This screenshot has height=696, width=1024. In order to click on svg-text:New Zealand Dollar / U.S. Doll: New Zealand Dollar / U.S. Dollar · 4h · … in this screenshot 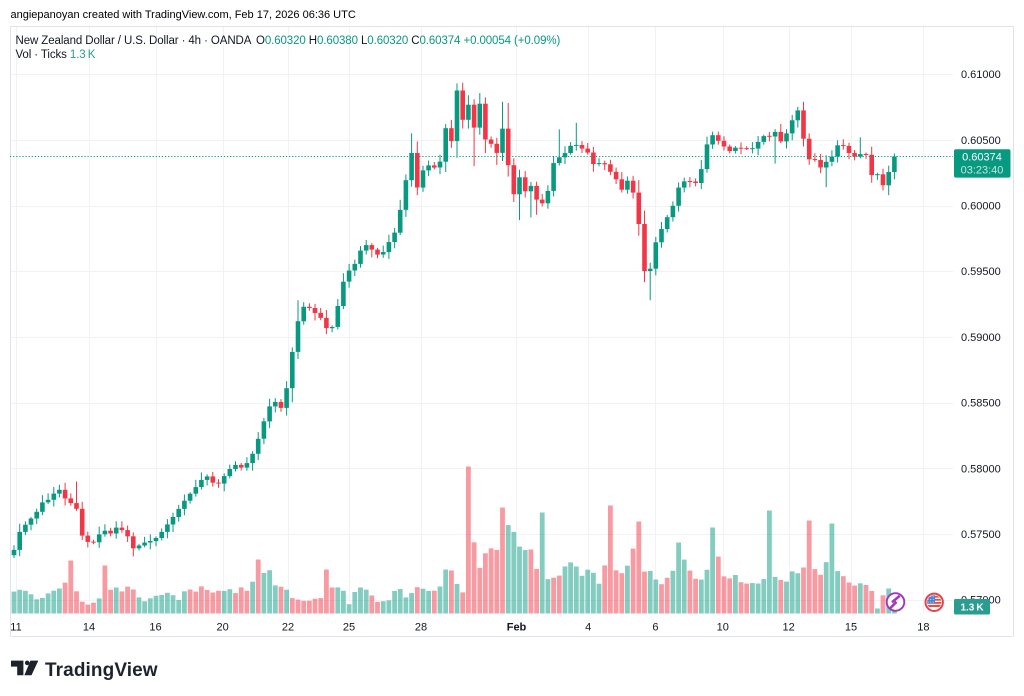, I will do `click(288, 41)`.